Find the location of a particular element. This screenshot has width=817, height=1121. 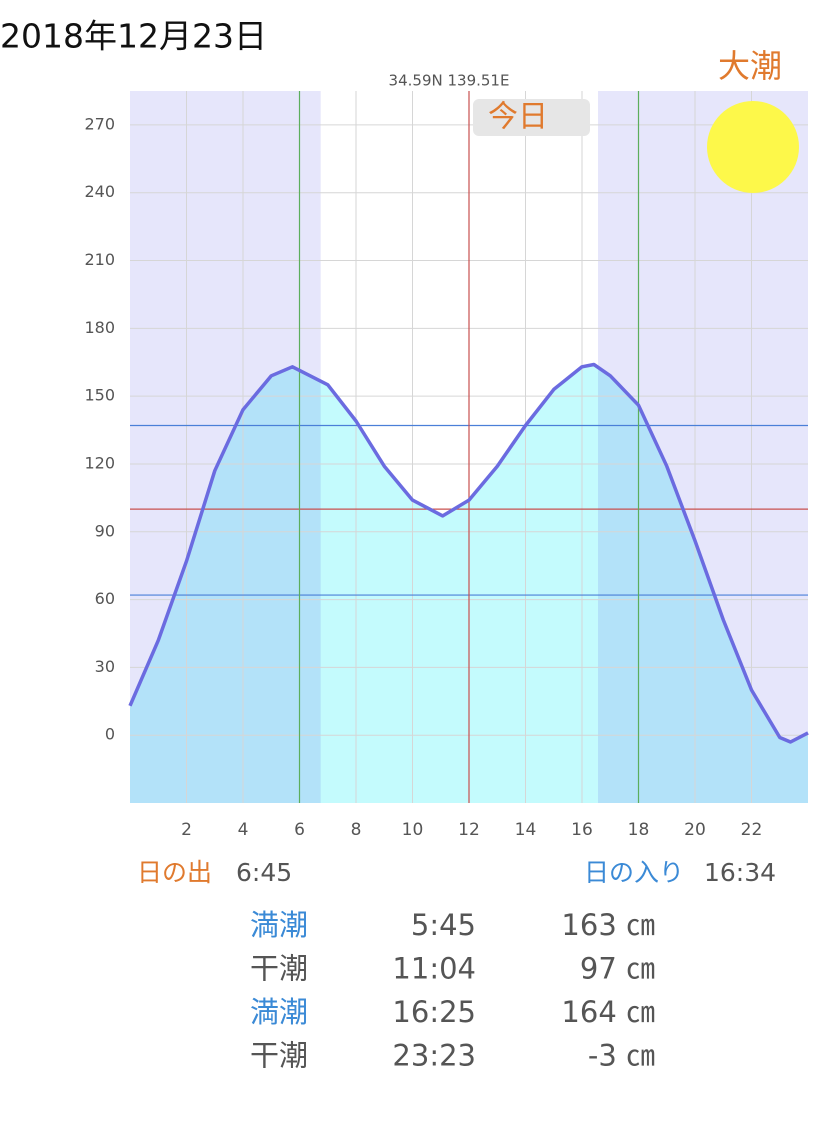

x-tick-label: 2 is located at coordinates (186, 830).